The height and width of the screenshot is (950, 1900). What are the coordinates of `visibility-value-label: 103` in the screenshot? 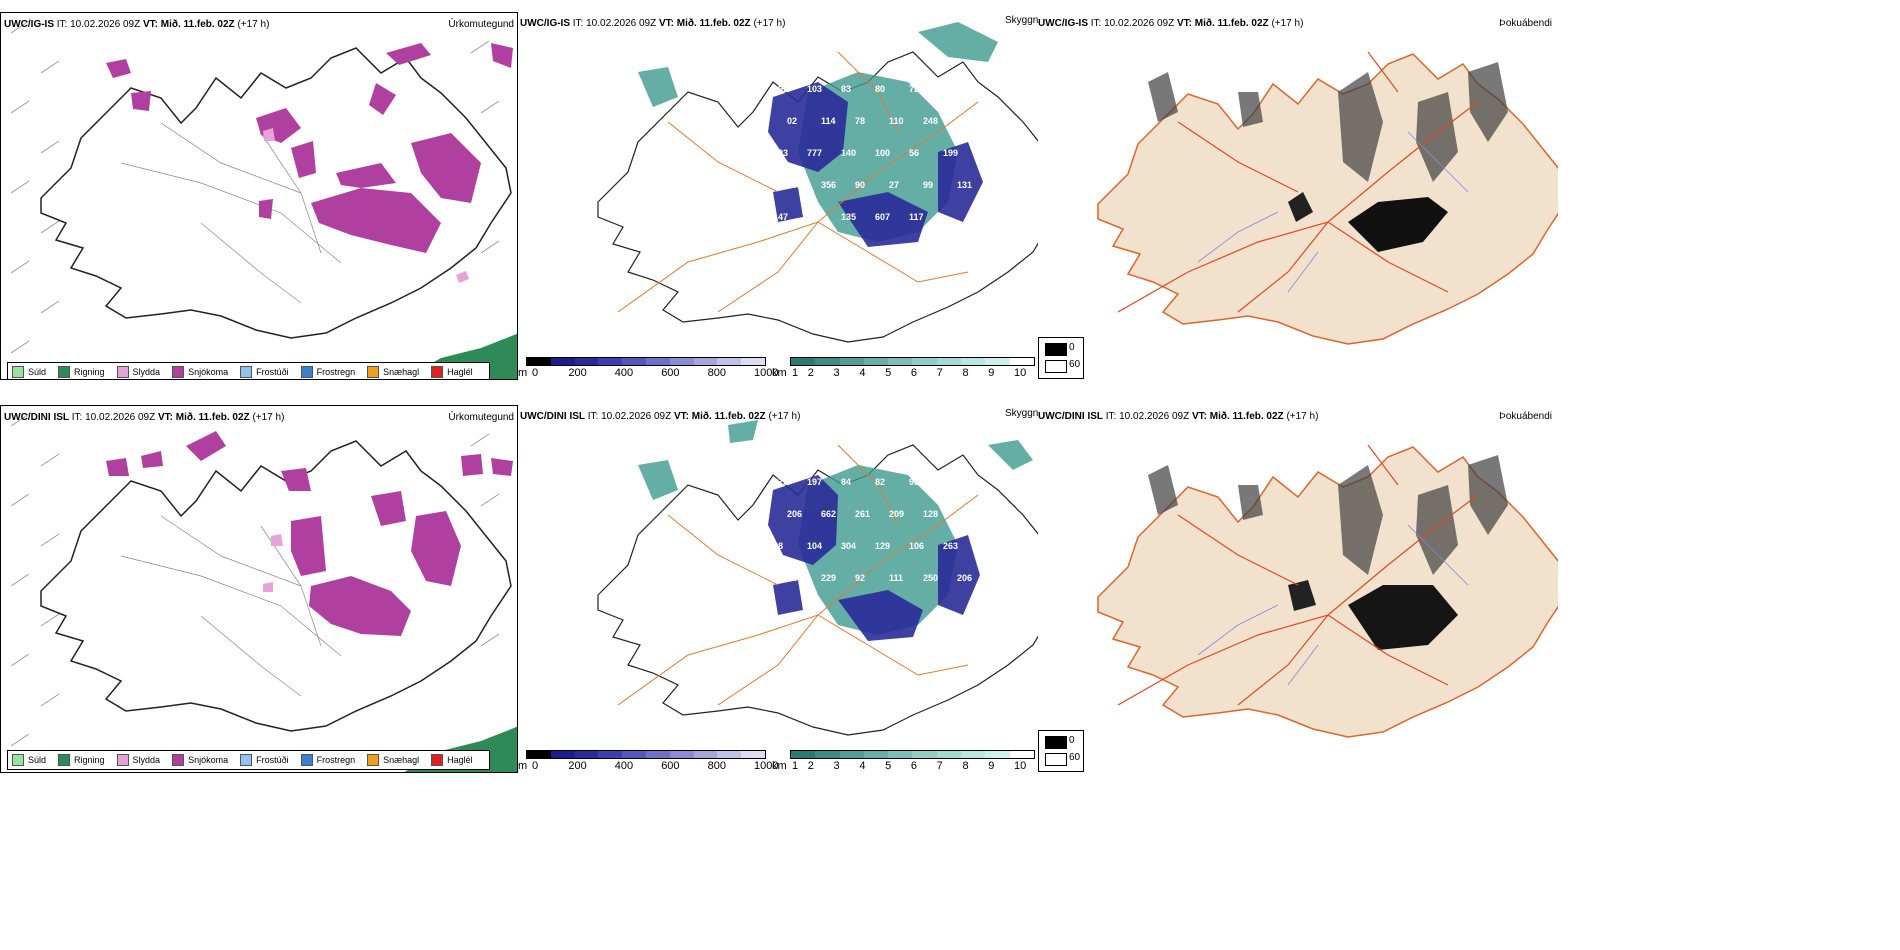 It's located at (814, 89).